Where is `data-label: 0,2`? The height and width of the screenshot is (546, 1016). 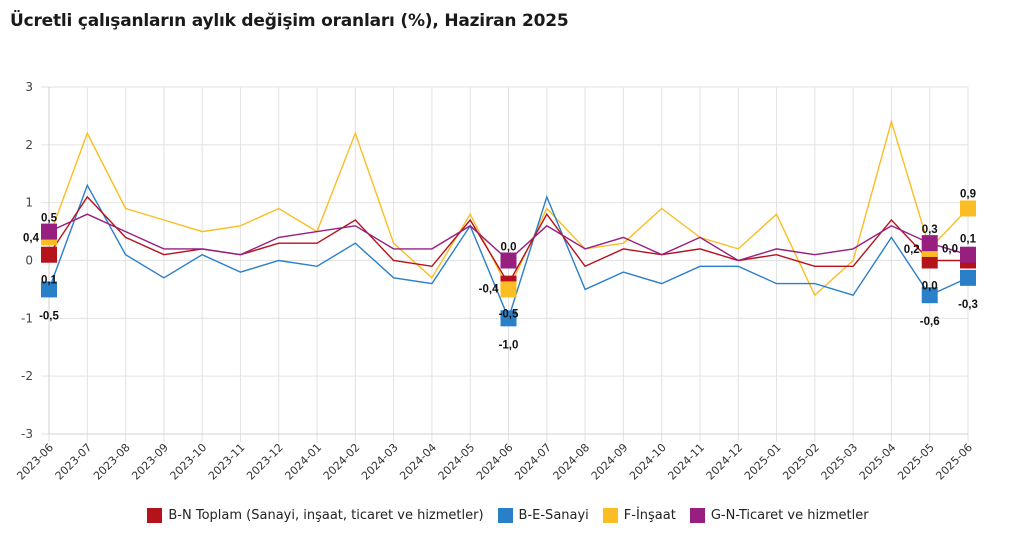
data-label: 0,2 is located at coordinates (912, 250).